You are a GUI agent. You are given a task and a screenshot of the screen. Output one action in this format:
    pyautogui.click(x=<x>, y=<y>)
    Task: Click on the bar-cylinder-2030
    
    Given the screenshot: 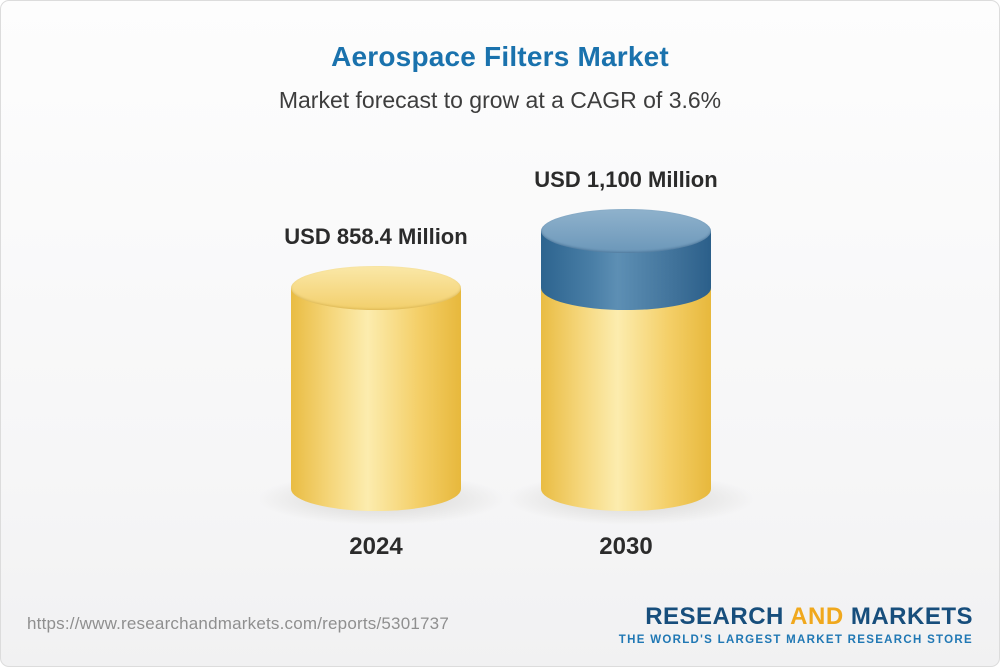 What is the action you would take?
    pyautogui.click(x=626, y=360)
    